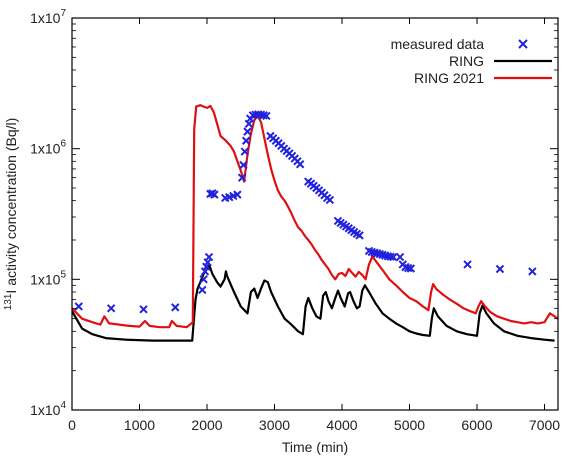 This screenshot has height=462, width=564. What do you see at coordinates (206, 425) in the screenshot?
I see `x-tick-label: 2000` at bounding box center [206, 425].